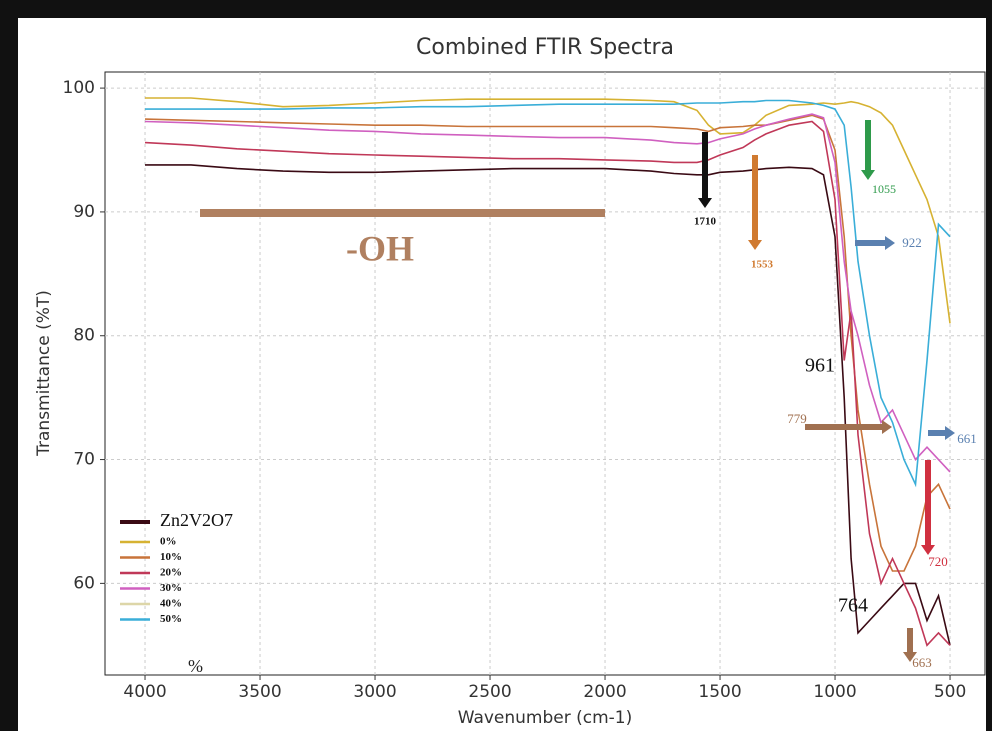  What do you see at coordinates (79, 88) in the screenshot?
I see `y-tick-label: 100` at bounding box center [79, 88].